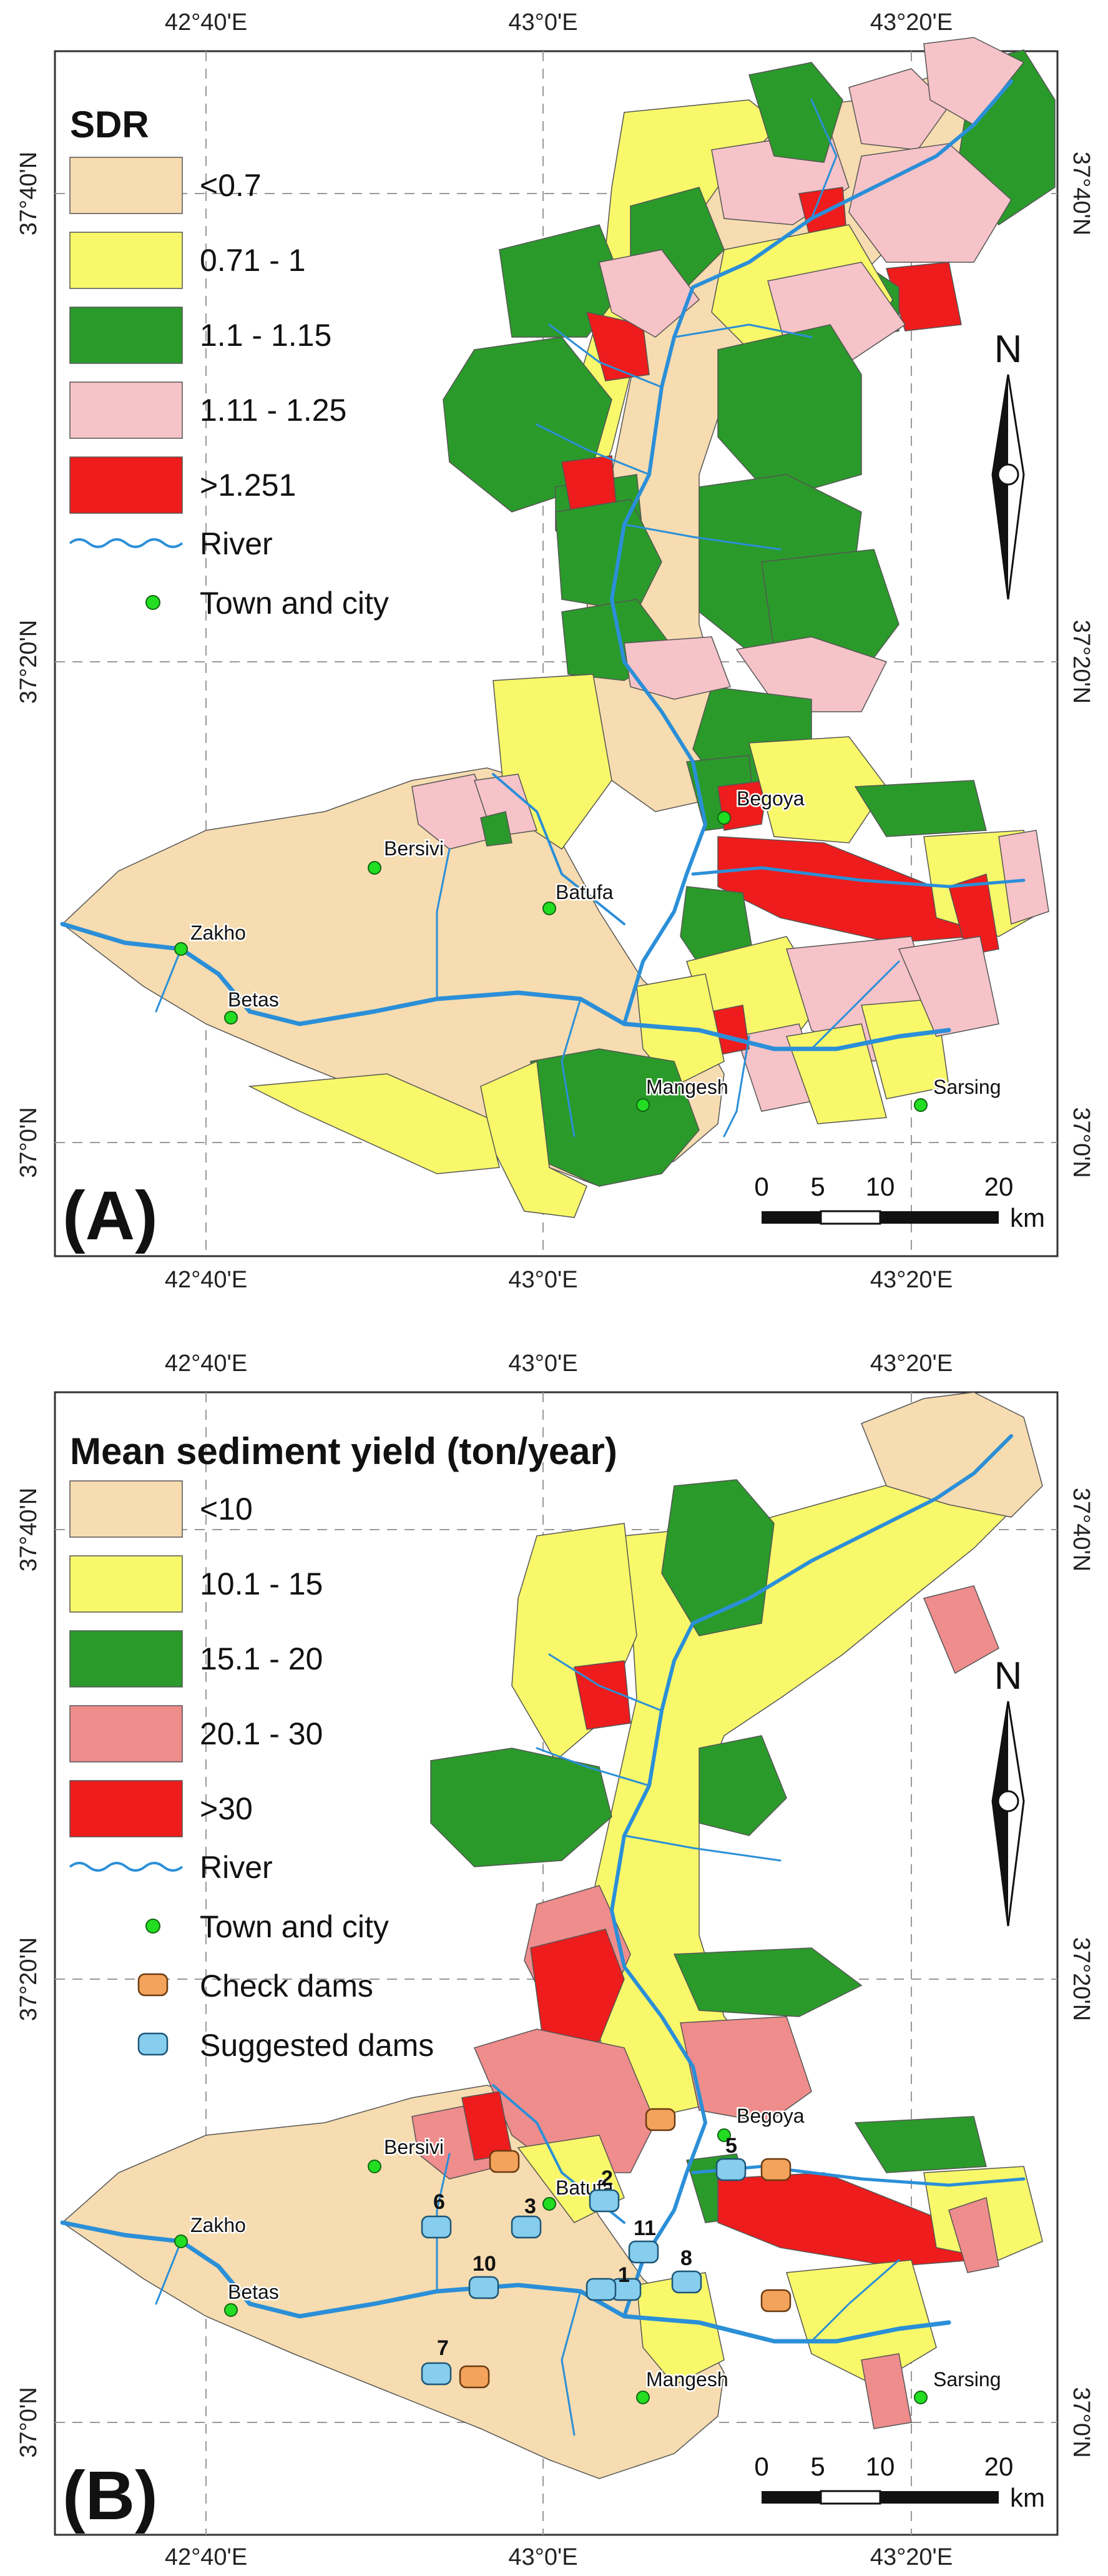 This screenshot has height=2576, width=1108. Describe the element at coordinates (686, 2258) in the screenshot. I see `dam-number: 8` at that location.